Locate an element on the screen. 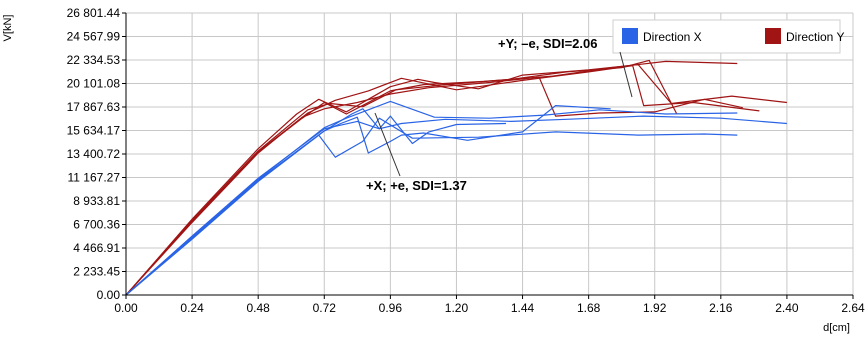 This screenshot has height=337, width=865. y-tick-label: 13 400.72 is located at coordinates (94, 154).